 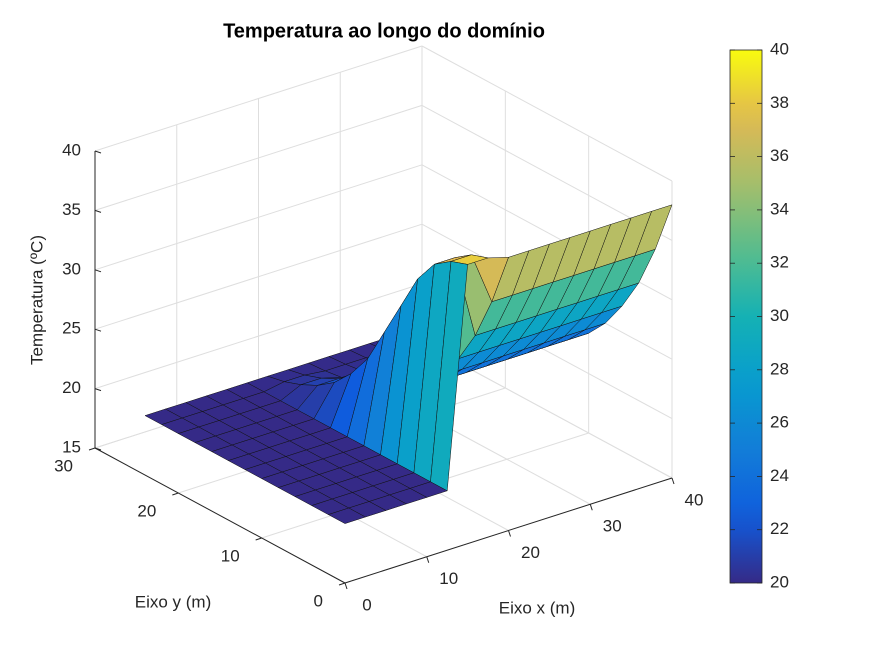 What do you see at coordinates (318, 600) in the screenshot?
I see `y-tick-label: 0` at bounding box center [318, 600].